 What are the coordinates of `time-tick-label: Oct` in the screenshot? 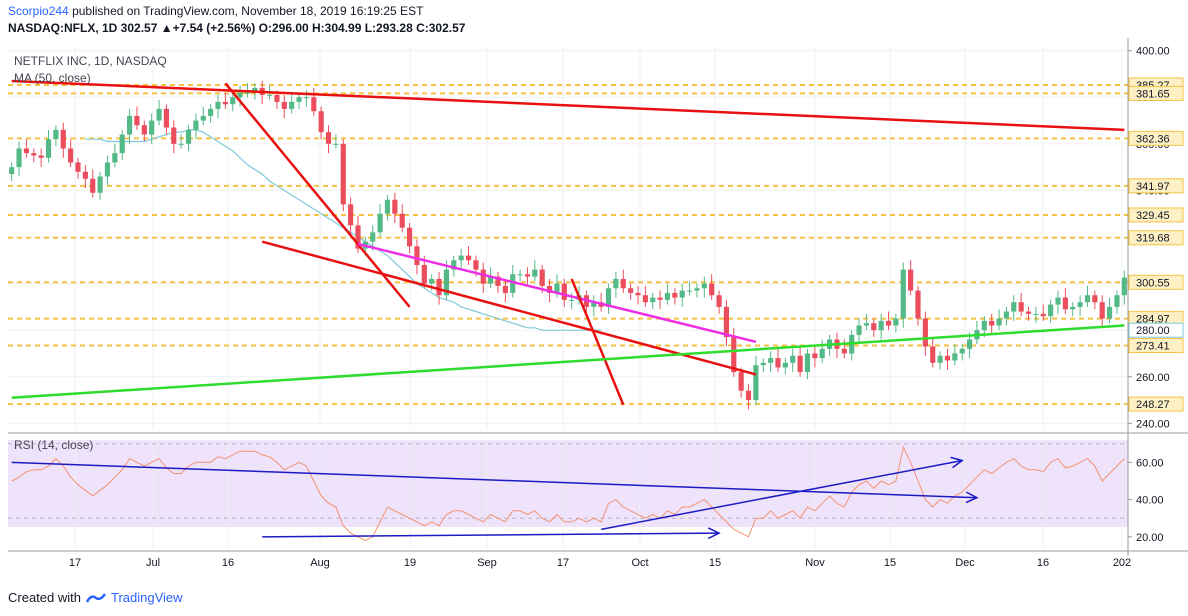 It's located at (639, 563).